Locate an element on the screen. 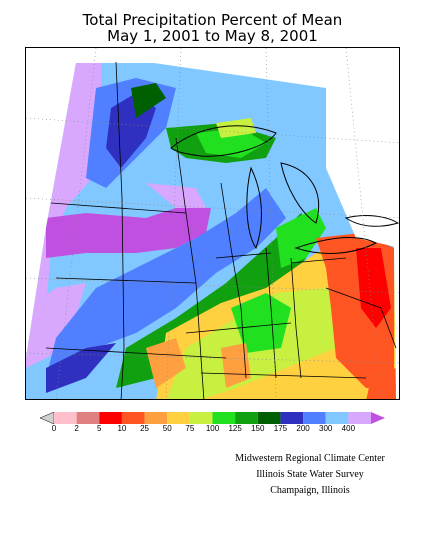 This screenshot has height=550, width=425. legend-tick-label: 400 is located at coordinates (348, 428).